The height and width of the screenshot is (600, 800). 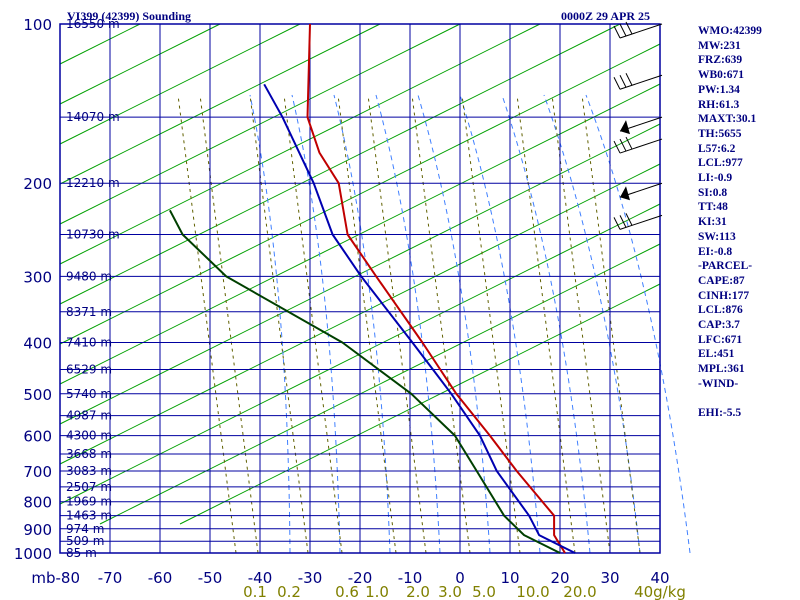 What do you see at coordinates (727, 119) in the screenshot?
I see `sounding-index-item: MAXT:30.1` at bounding box center [727, 119].